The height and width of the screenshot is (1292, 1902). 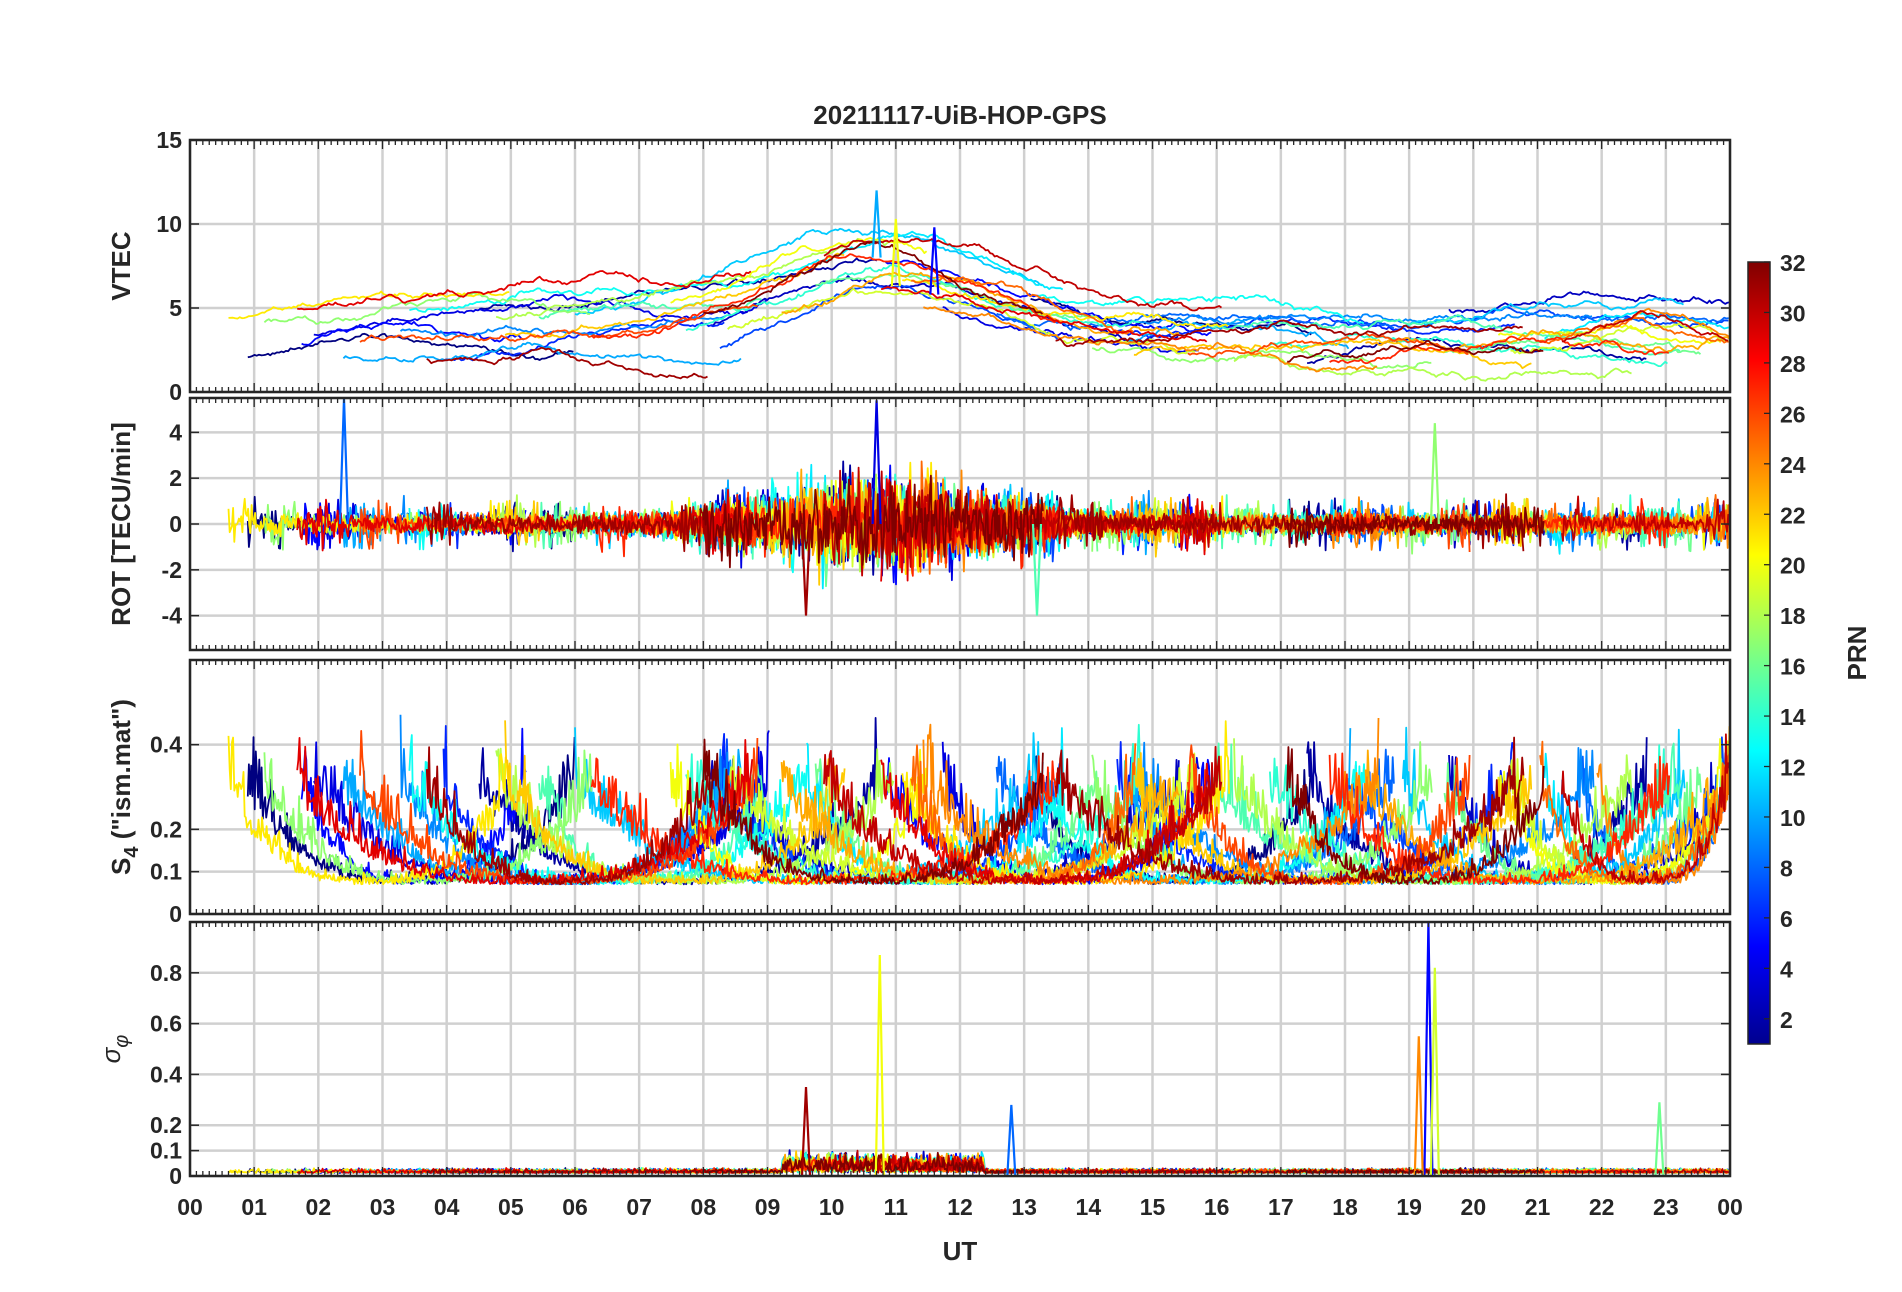 What do you see at coordinates (166, 1024) in the screenshot?
I see `y-tick-label: 0.6` at bounding box center [166, 1024].